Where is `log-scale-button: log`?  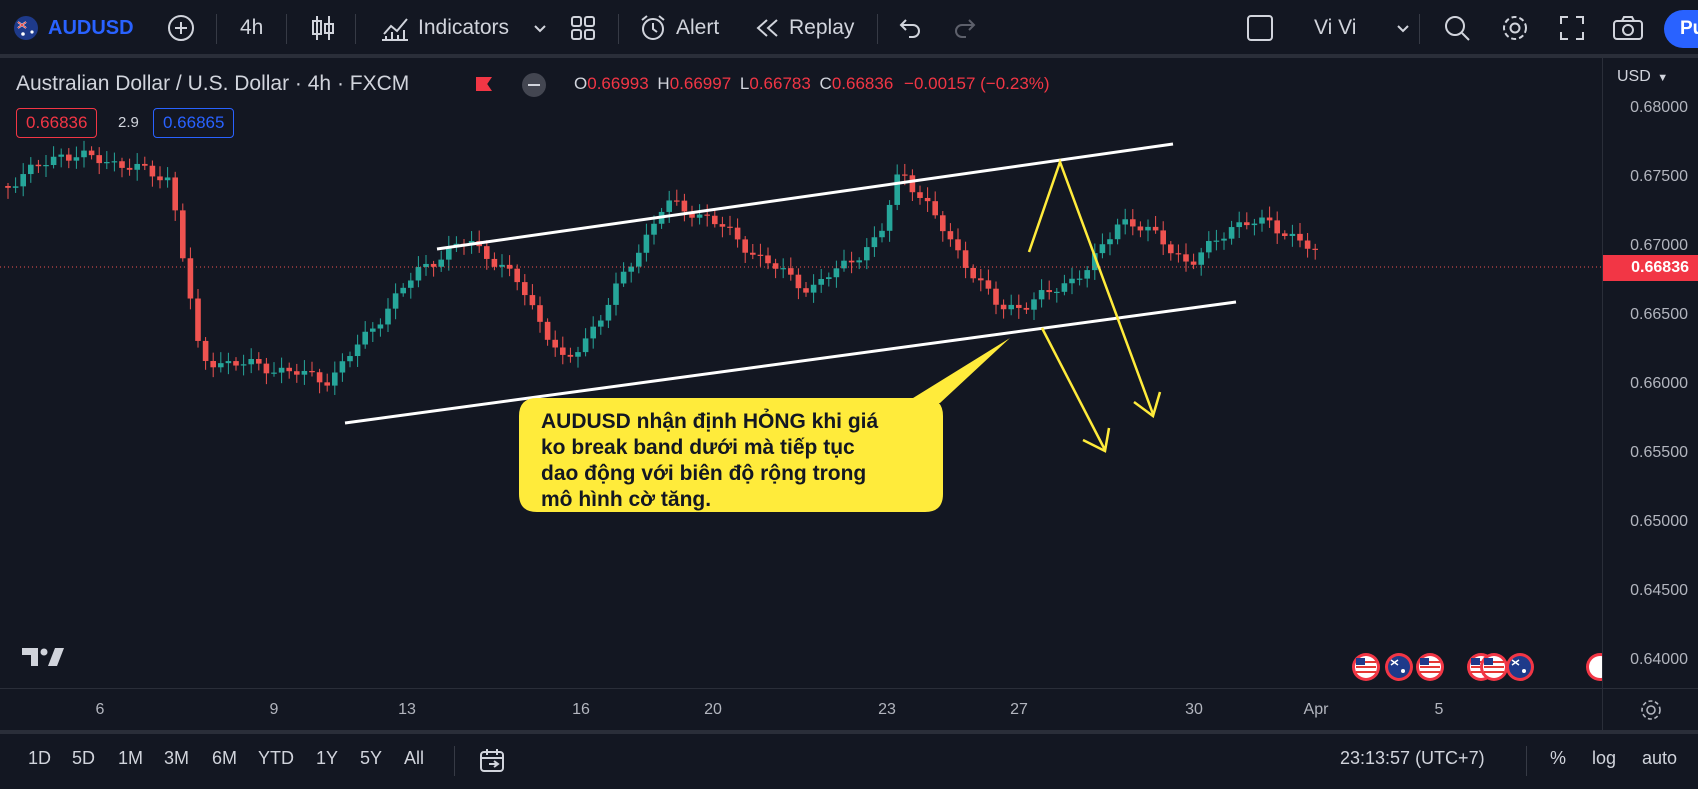
log-scale-button: log is located at coordinates (1604, 758).